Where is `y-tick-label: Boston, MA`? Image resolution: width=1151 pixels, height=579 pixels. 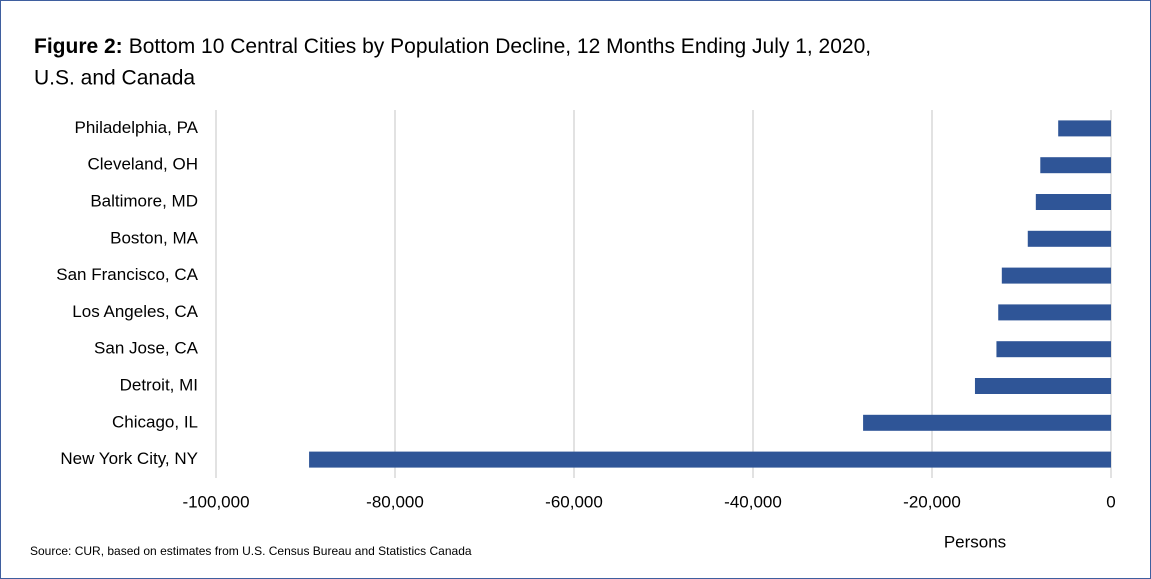 y-tick-label: Boston, MA is located at coordinates (154, 237).